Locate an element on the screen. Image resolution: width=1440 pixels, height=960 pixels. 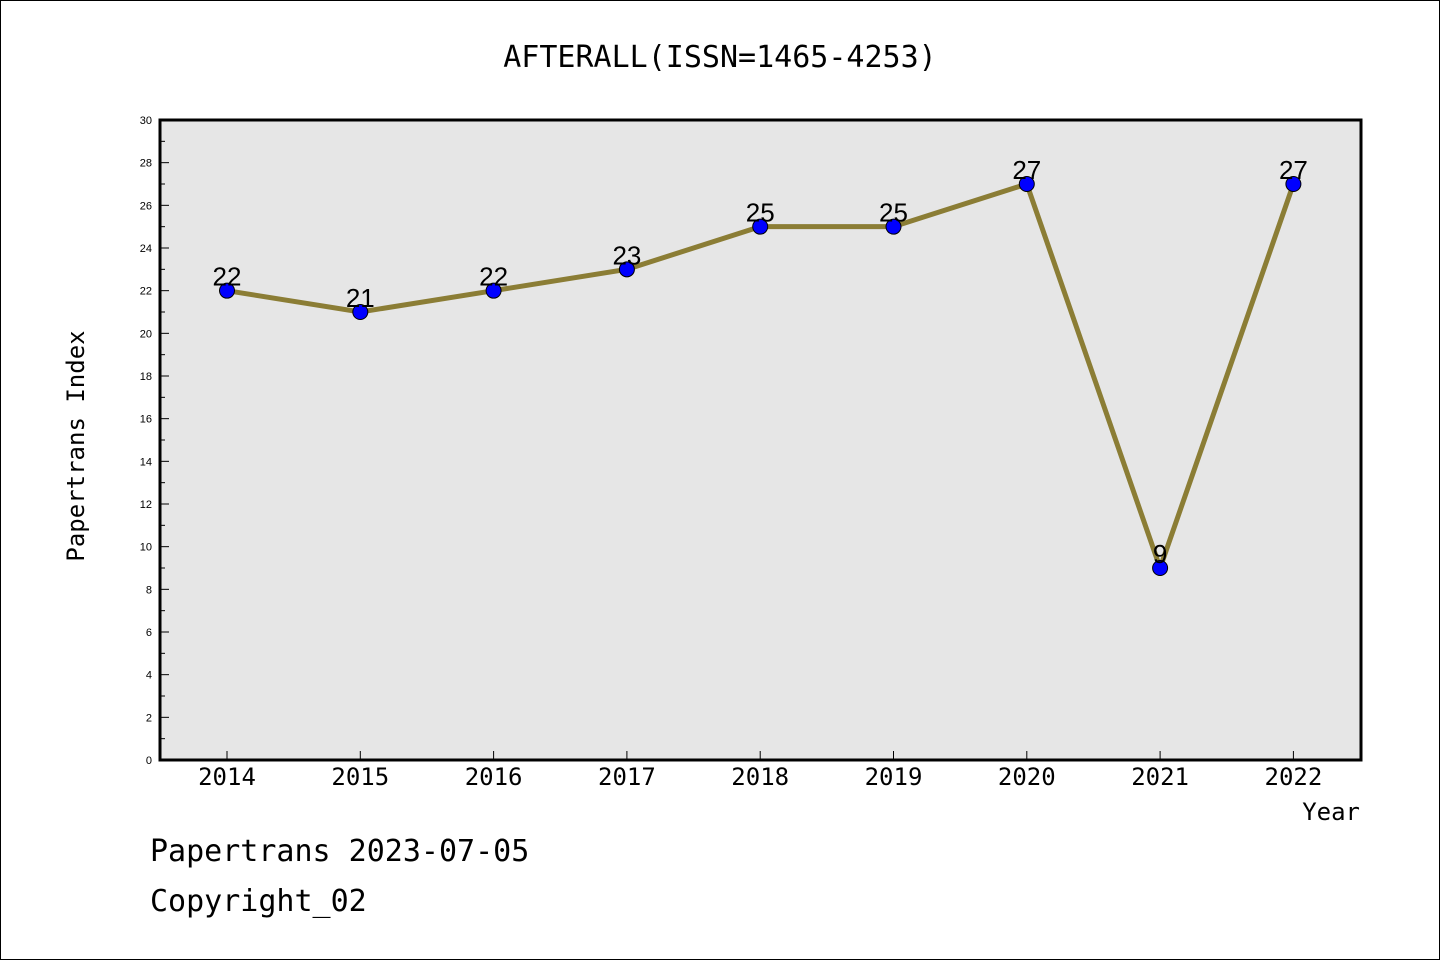
data-label: 9 is located at coordinates (1160, 554).